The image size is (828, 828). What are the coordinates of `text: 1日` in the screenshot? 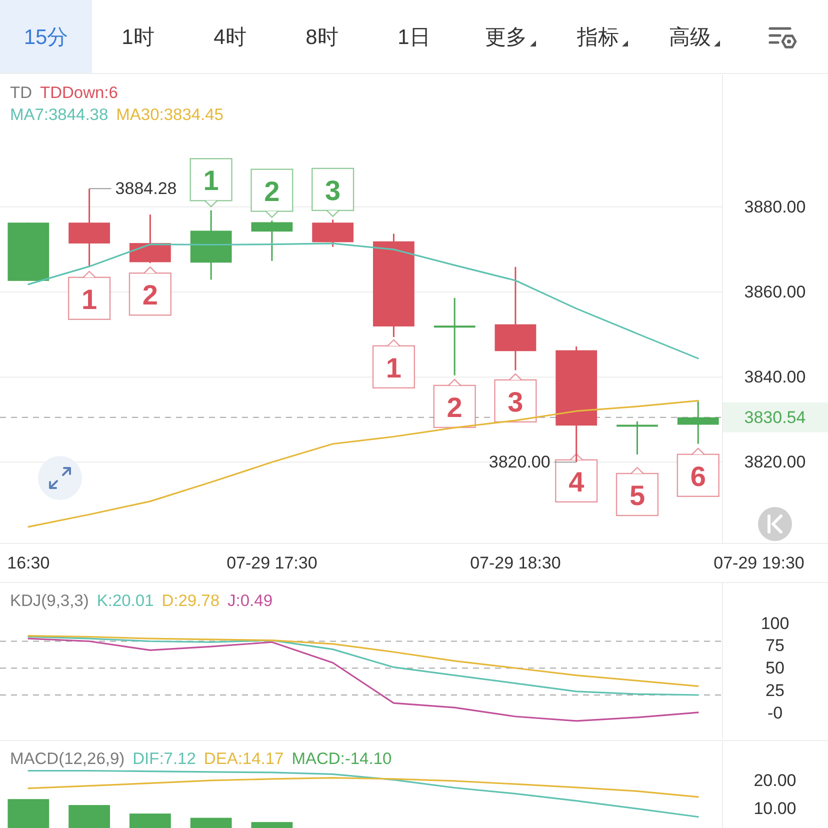 It's located at (414, 37).